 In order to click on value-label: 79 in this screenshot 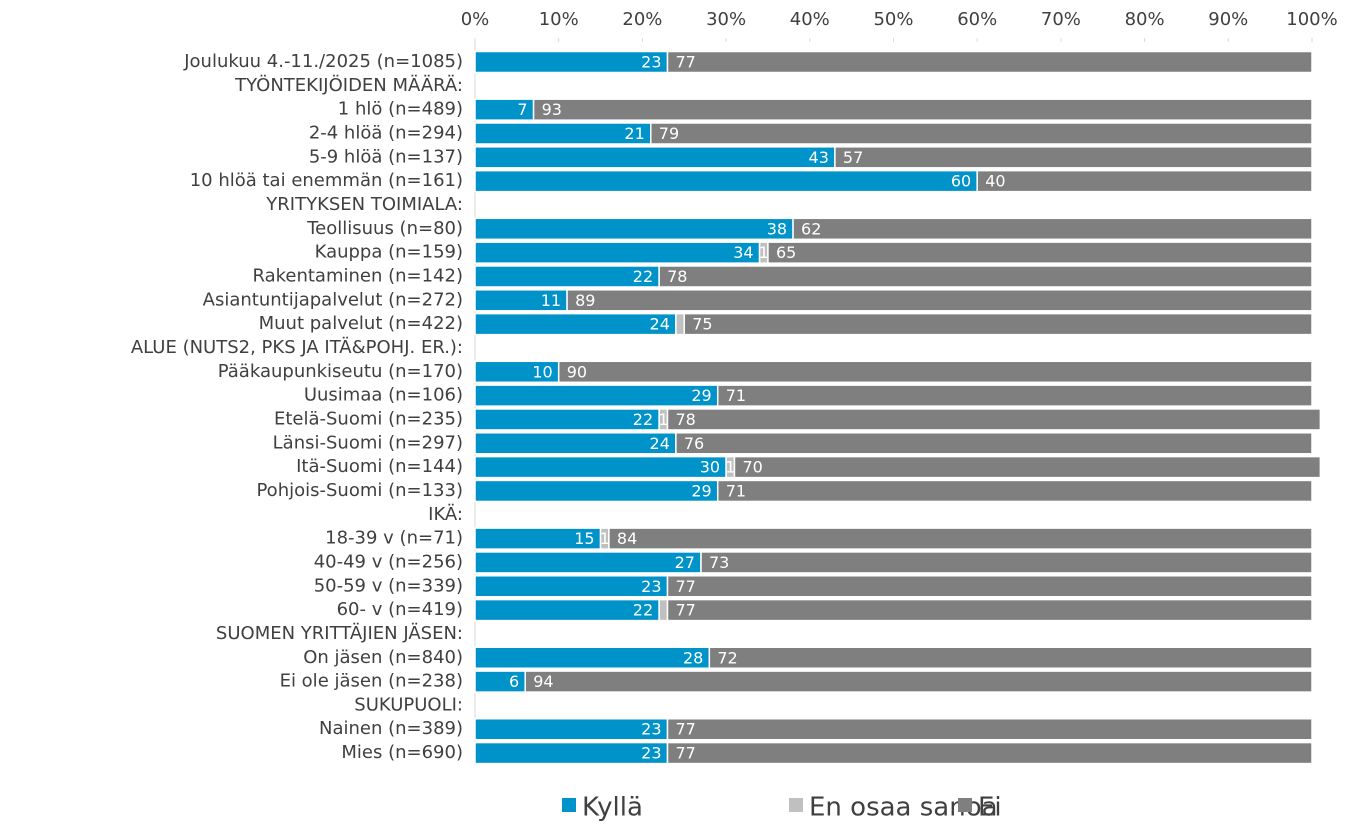, I will do `click(669, 133)`.